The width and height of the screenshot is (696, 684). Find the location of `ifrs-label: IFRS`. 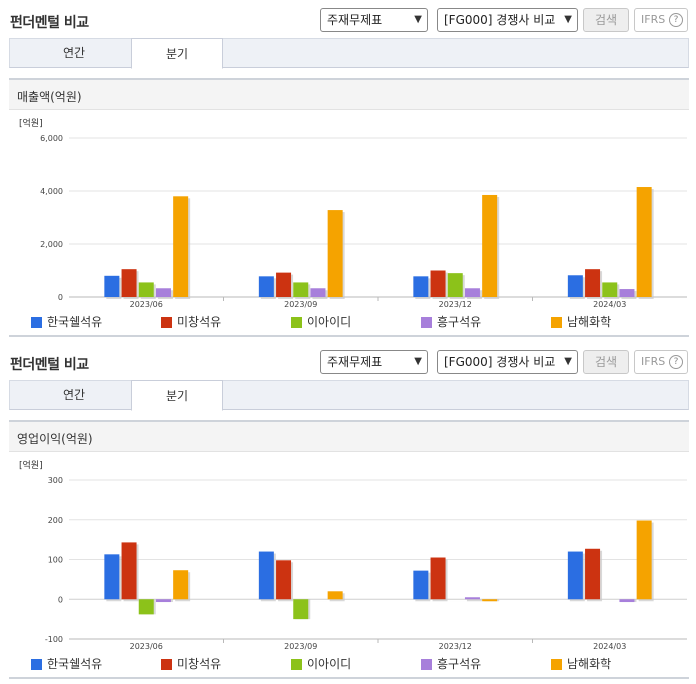

ifrs-label: IFRS is located at coordinates (653, 361).